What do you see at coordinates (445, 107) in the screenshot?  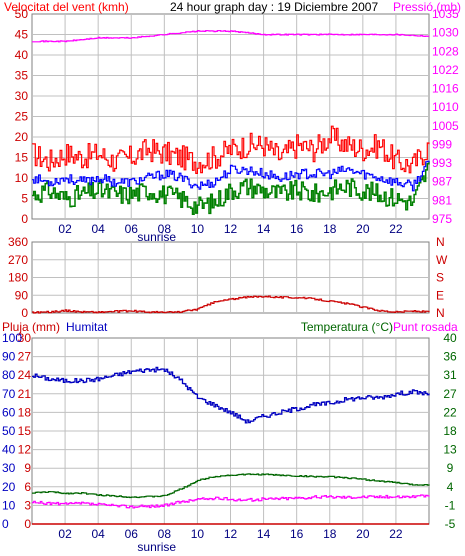 I see `pressure-tick-label: 1010` at bounding box center [445, 107].